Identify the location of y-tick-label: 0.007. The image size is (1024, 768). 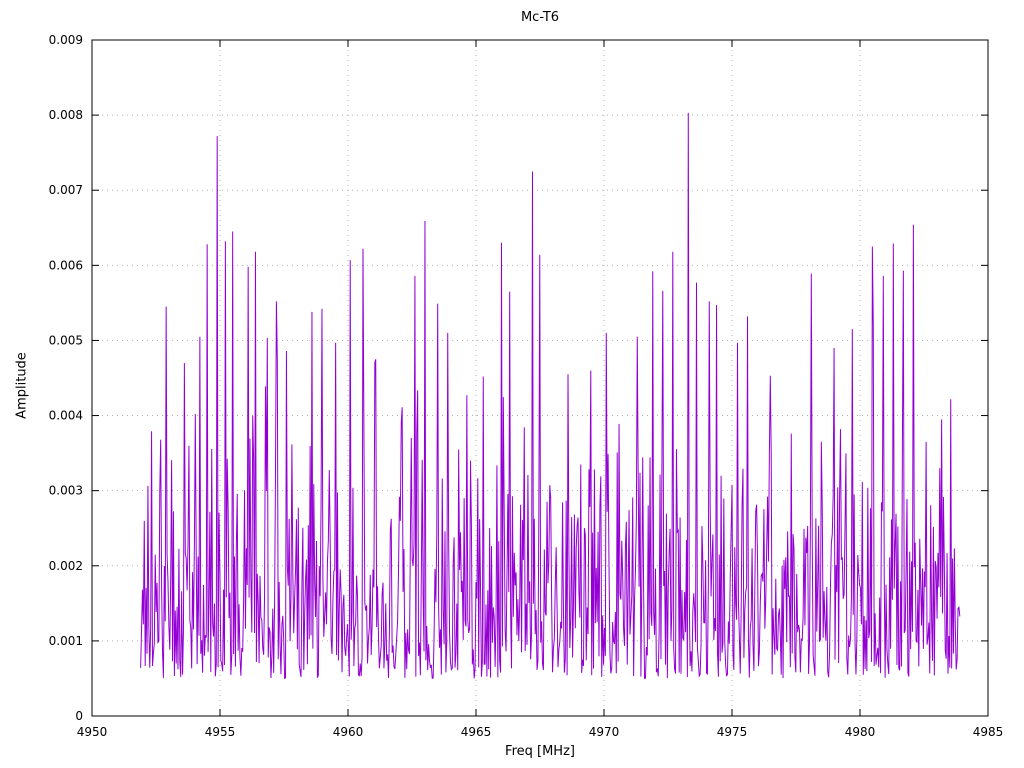
(66, 190).